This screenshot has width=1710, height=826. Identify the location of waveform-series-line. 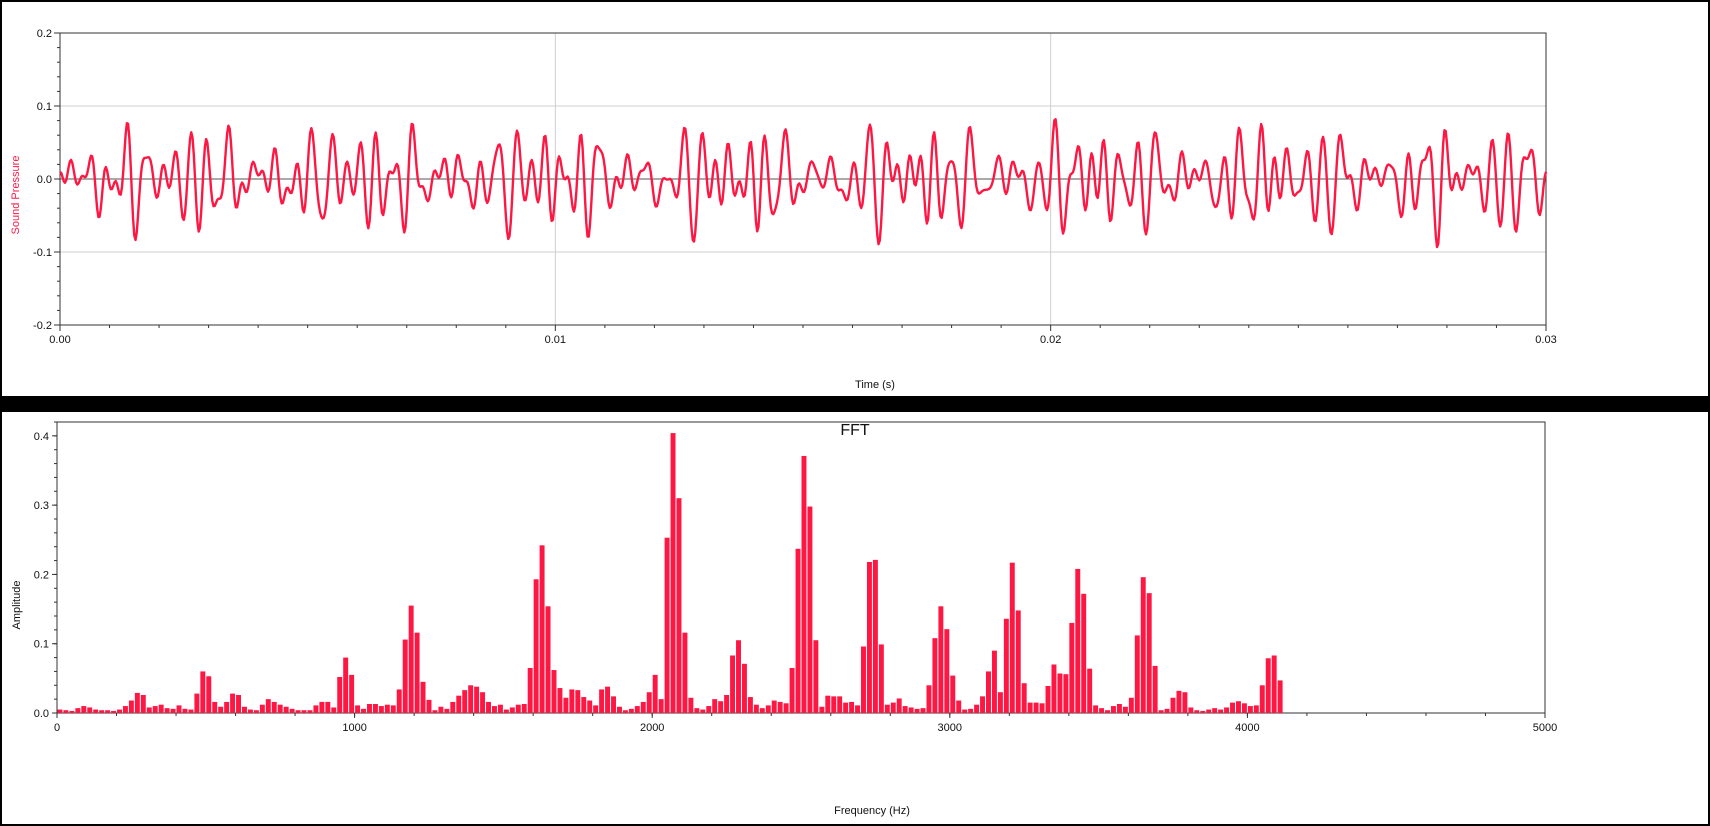
(803, 183).